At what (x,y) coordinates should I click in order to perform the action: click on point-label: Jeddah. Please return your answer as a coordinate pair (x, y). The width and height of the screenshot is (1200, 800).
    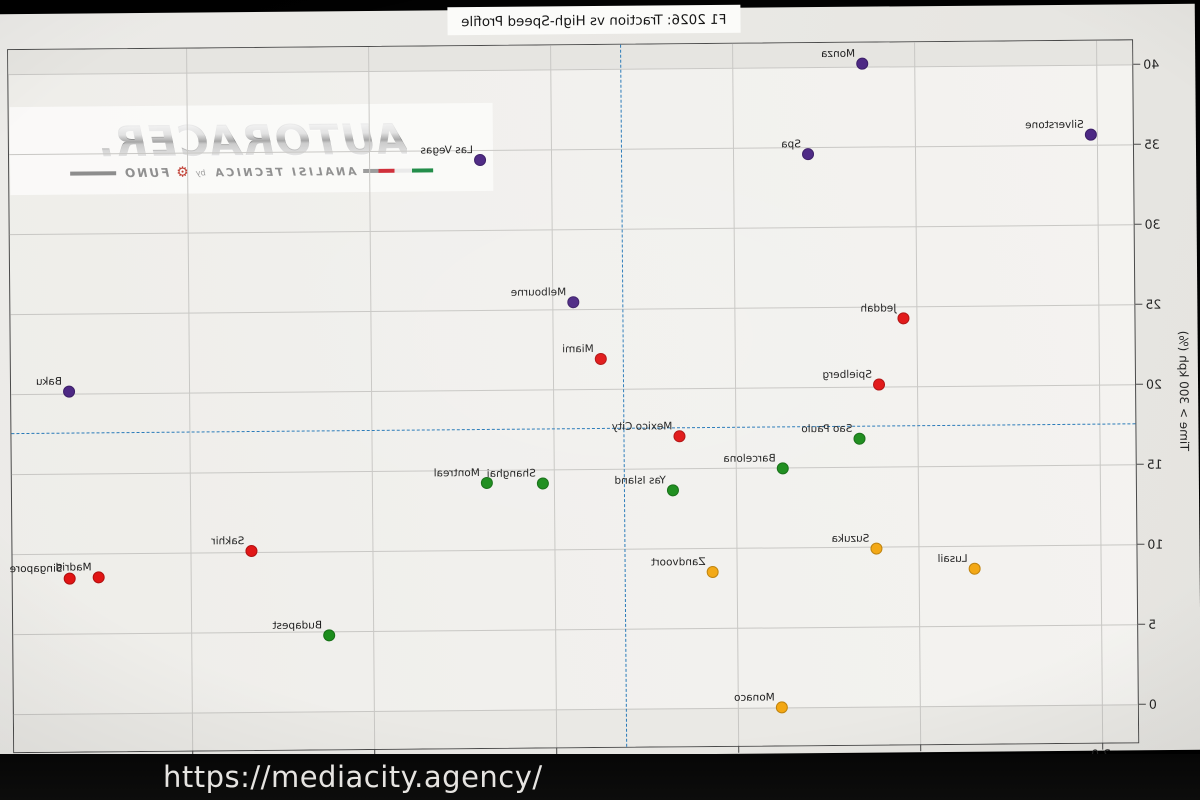
    Looking at the image, I should click on (878, 308).